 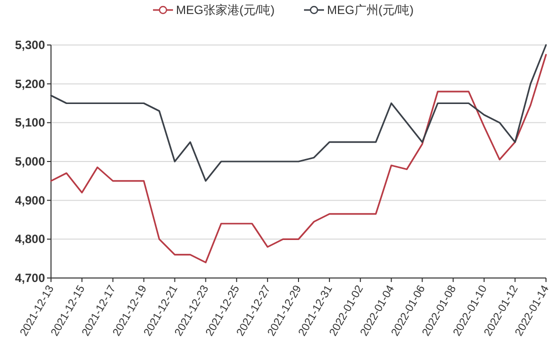 What do you see at coordinates (29, 239) in the screenshot?
I see `ytick: 4,800` at bounding box center [29, 239].